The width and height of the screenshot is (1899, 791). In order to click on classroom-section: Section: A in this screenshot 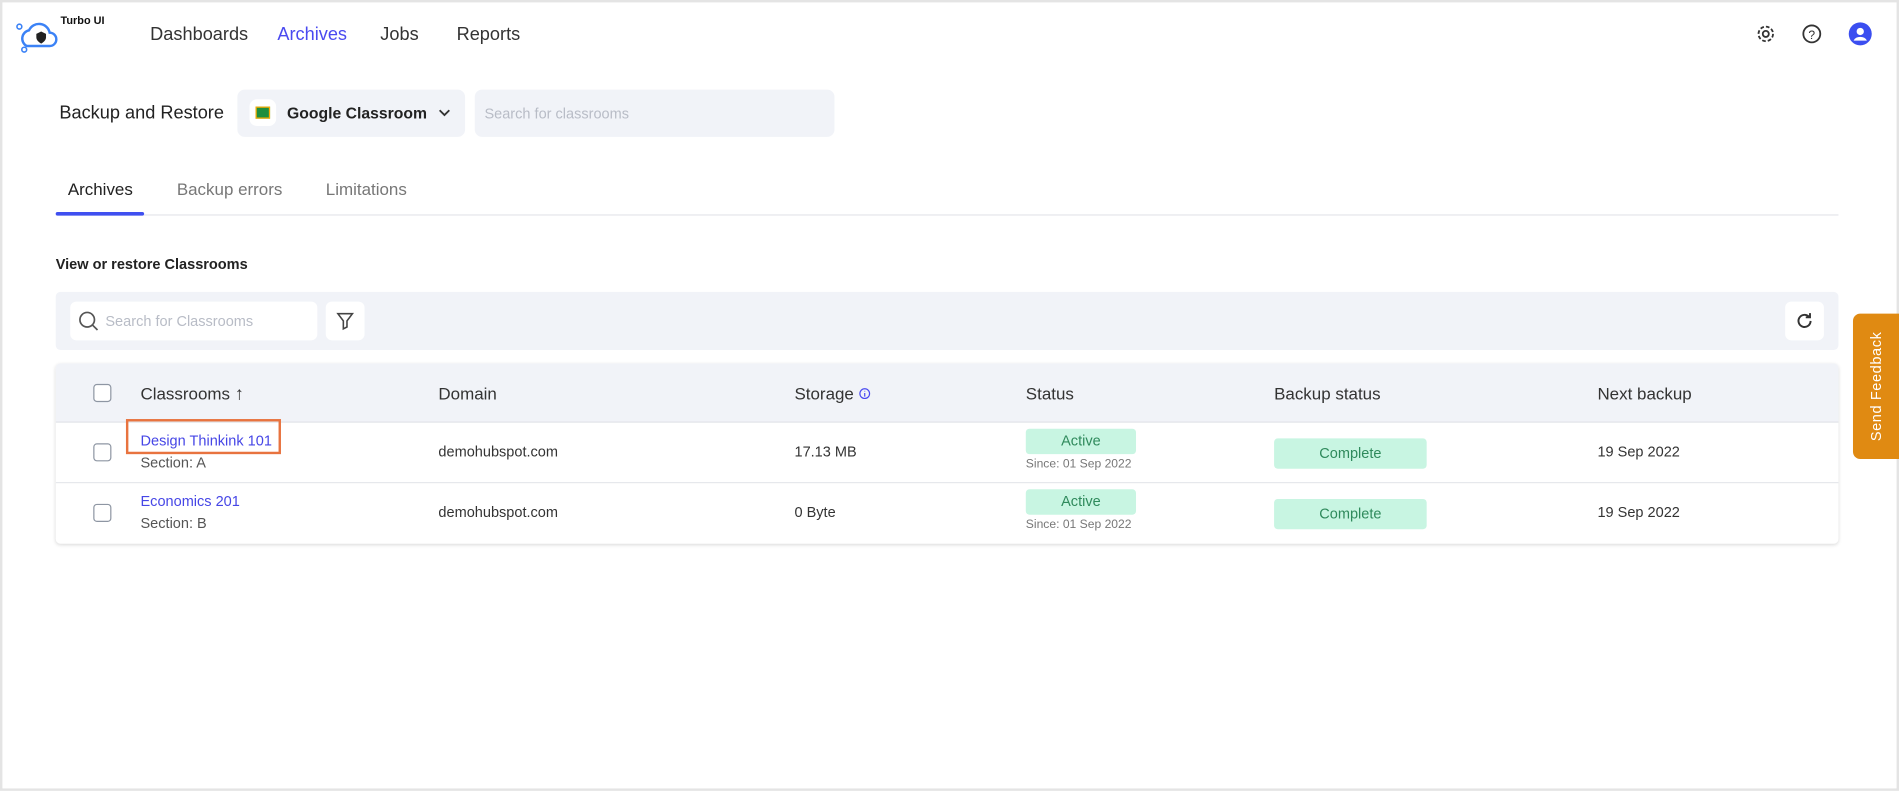, I will do `click(173, 463)`.